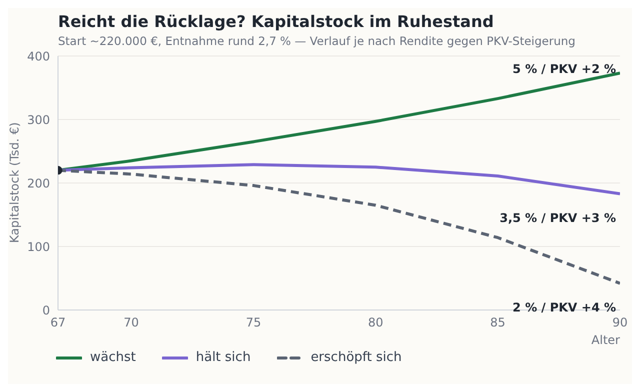 The width and height of the screenshot is (640, 392). Describe the element at coordinates (38, 183) in the screenshot. I see `y-tick-label: 200` at that location.